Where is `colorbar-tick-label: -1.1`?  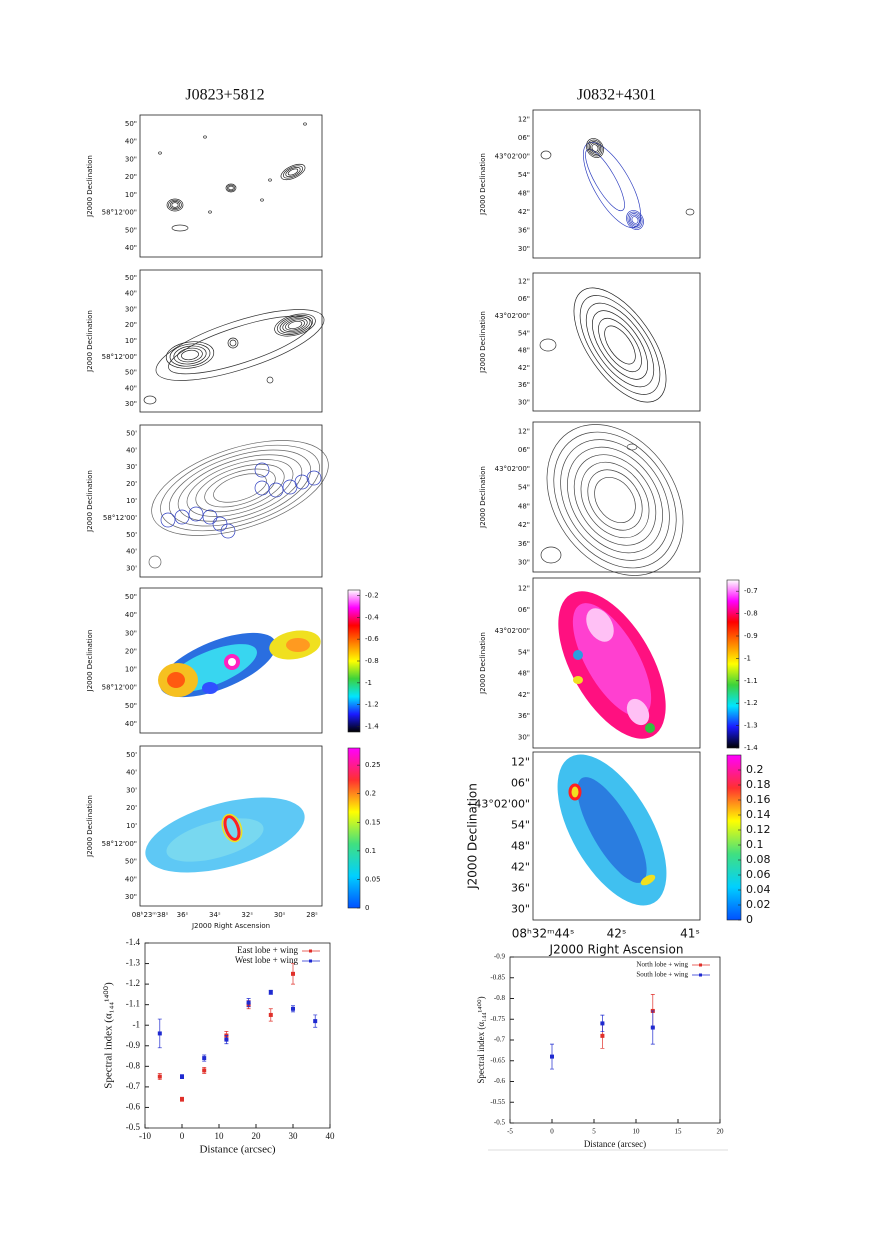 colorbar-tick-label: -1.1 is located at coordinates (751, 681).